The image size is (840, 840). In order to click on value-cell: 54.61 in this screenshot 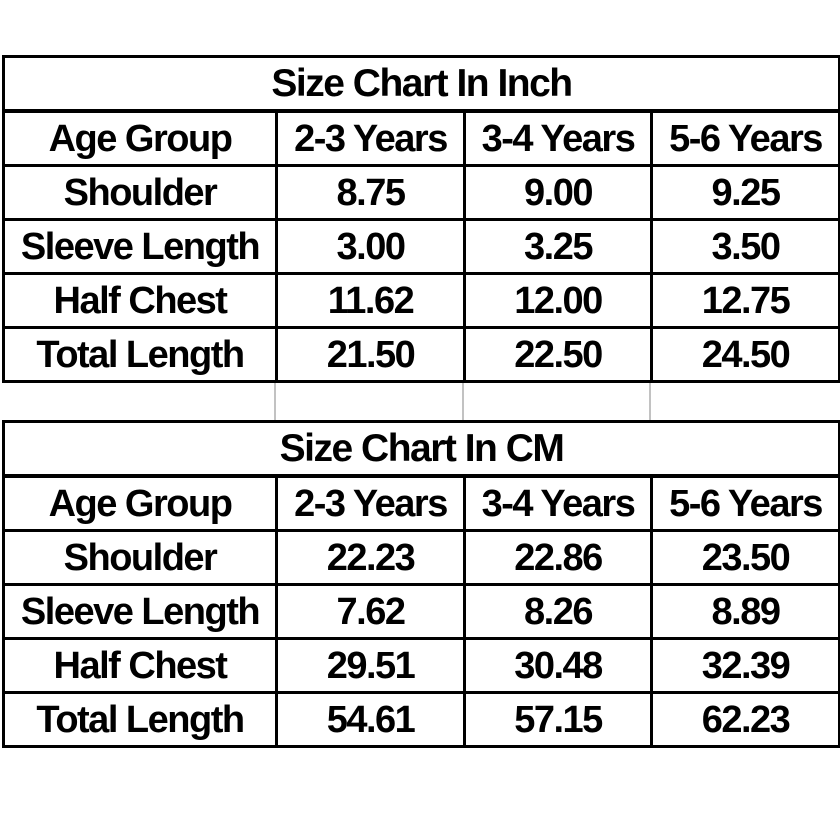, I will do `click(370, 719)`.